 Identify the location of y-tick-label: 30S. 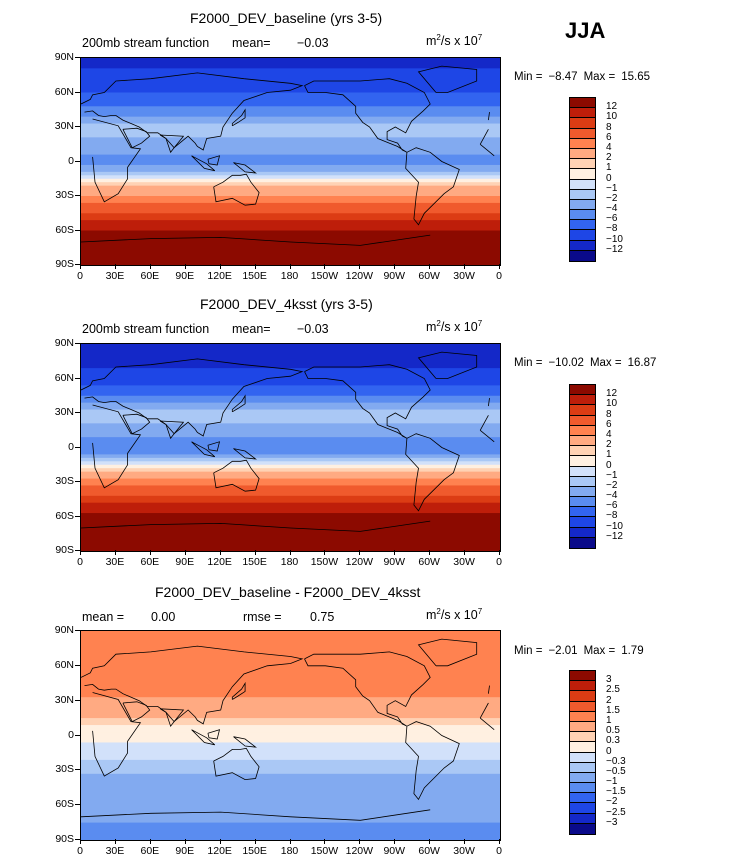
(64, 481).